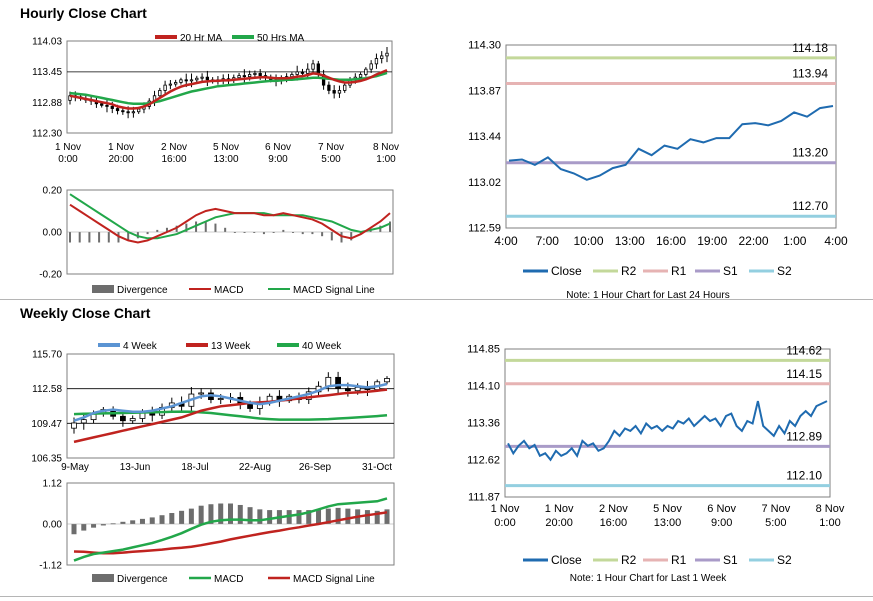 This screenshot has width=873, height=601. What do you see at coordinates (103, 289) in the screenshot?
I see `hourly-legend-divergence-swatch` at bounding box center [103, 289].